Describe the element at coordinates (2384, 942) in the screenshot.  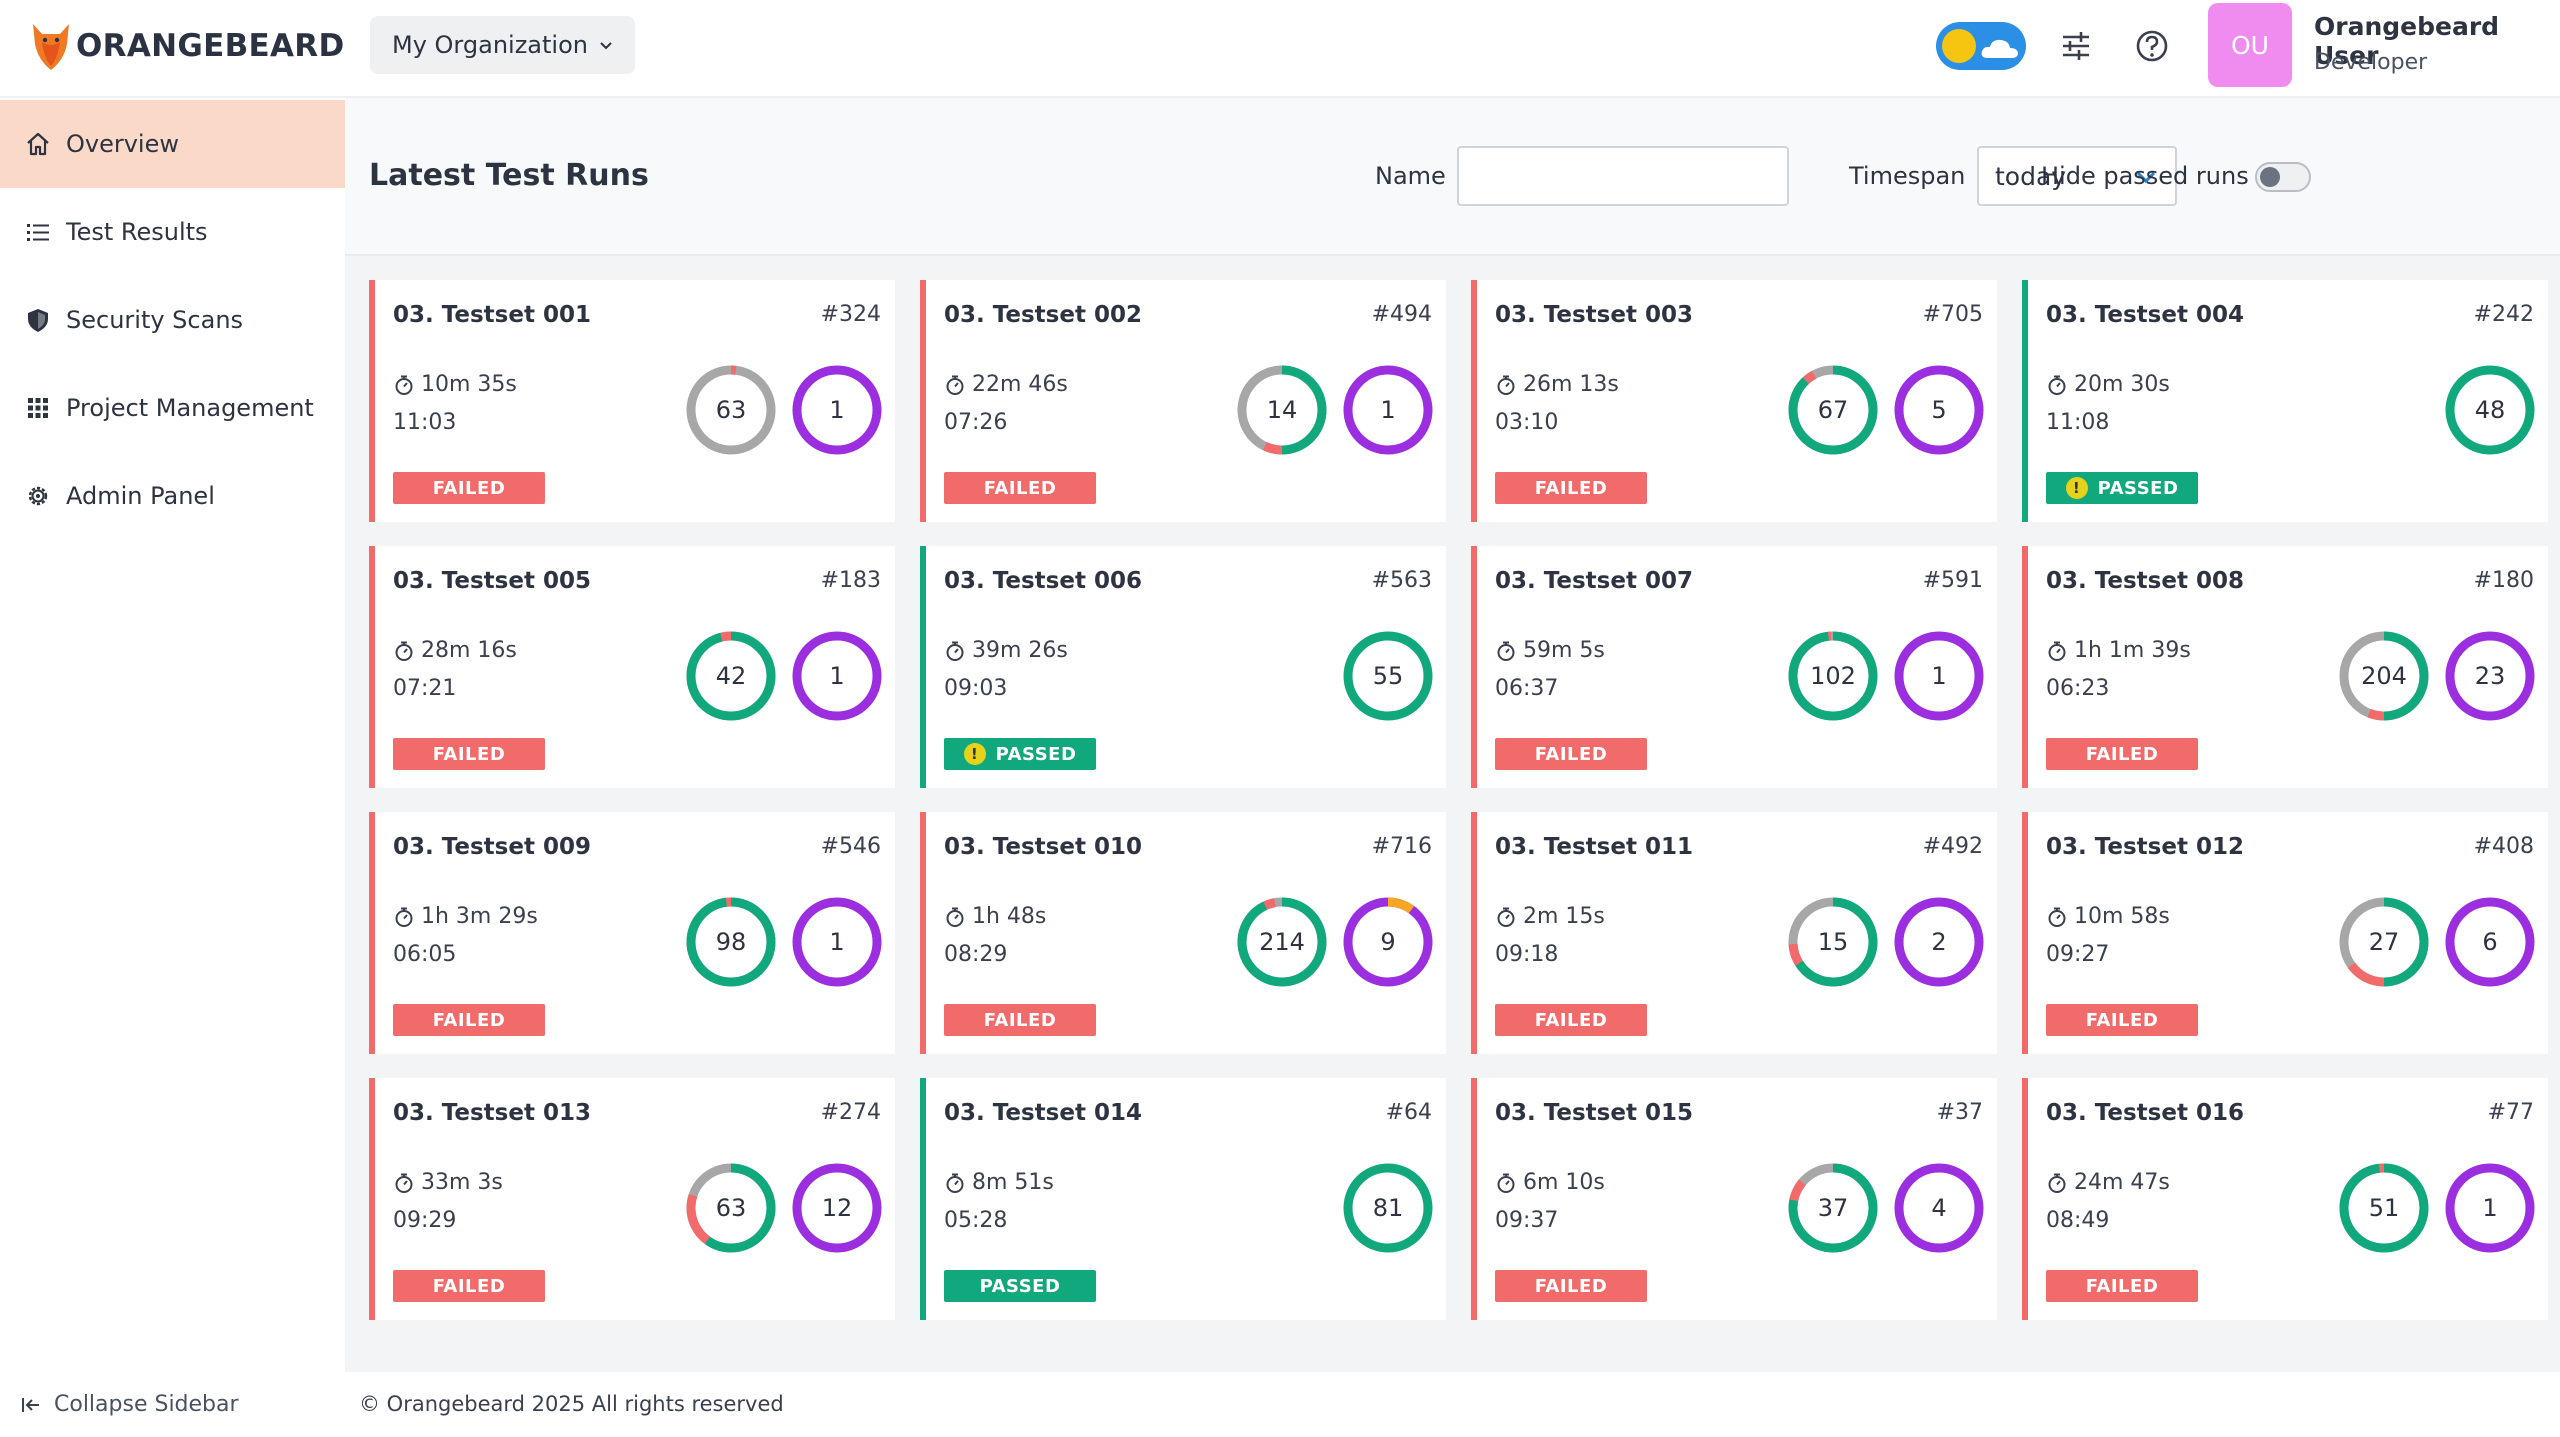
I see `test-count-donut: 27` at that location.